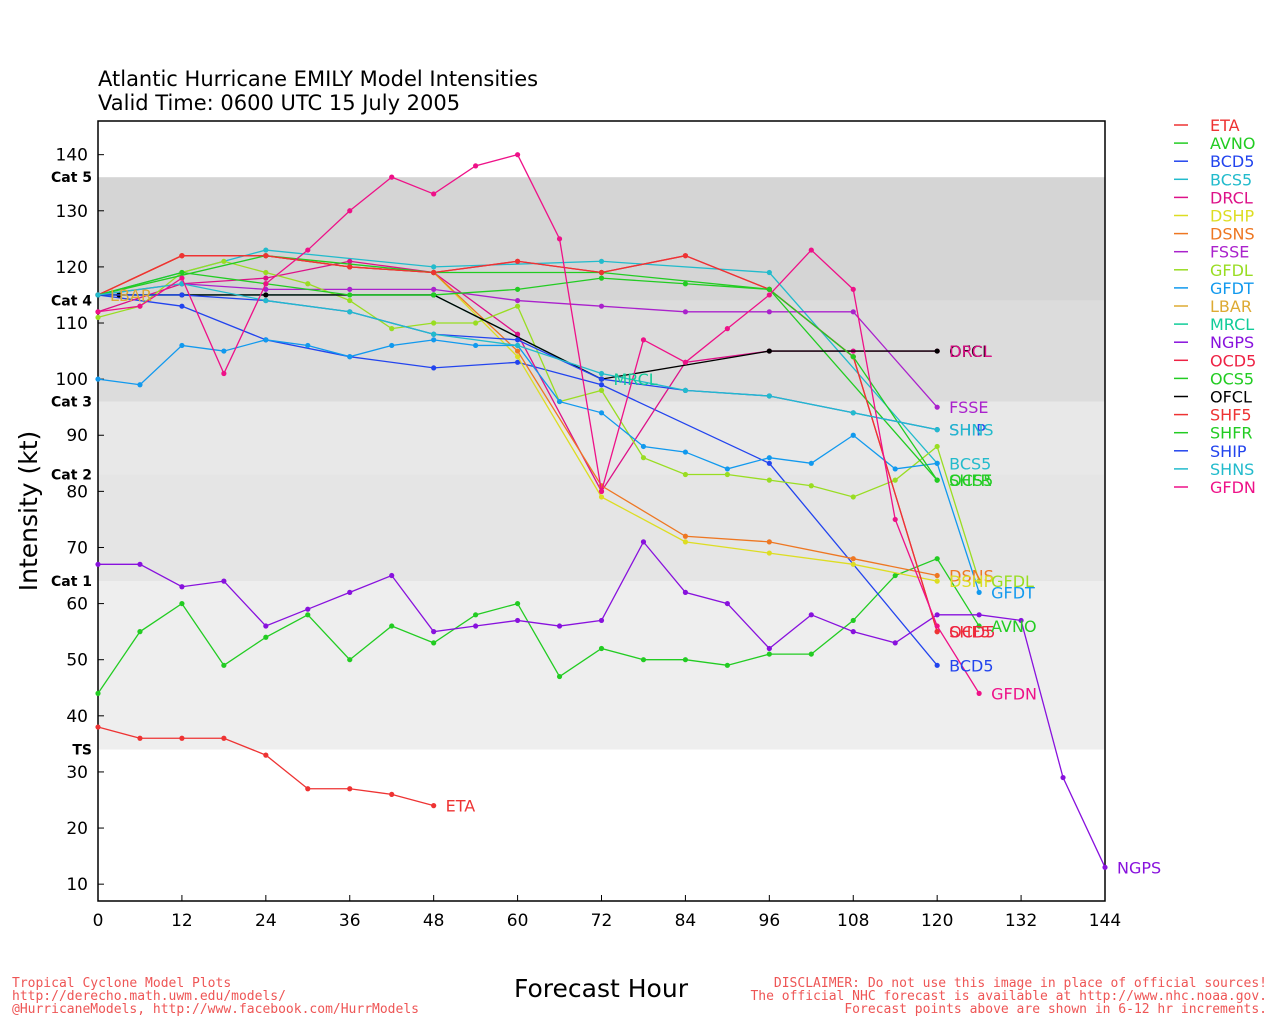 The image size is (1280, 1024). What do you see at coordinates (1213, 415) in the screenshot?
I see `legend-item-shf5: SHF5` at bounding box center [1213, 415].